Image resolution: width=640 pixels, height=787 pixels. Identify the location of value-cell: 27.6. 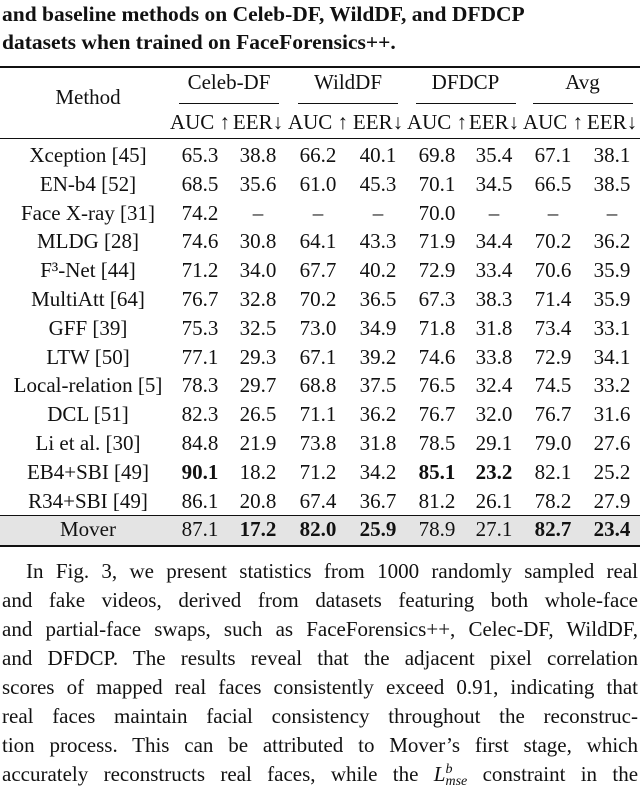
(612, 443).